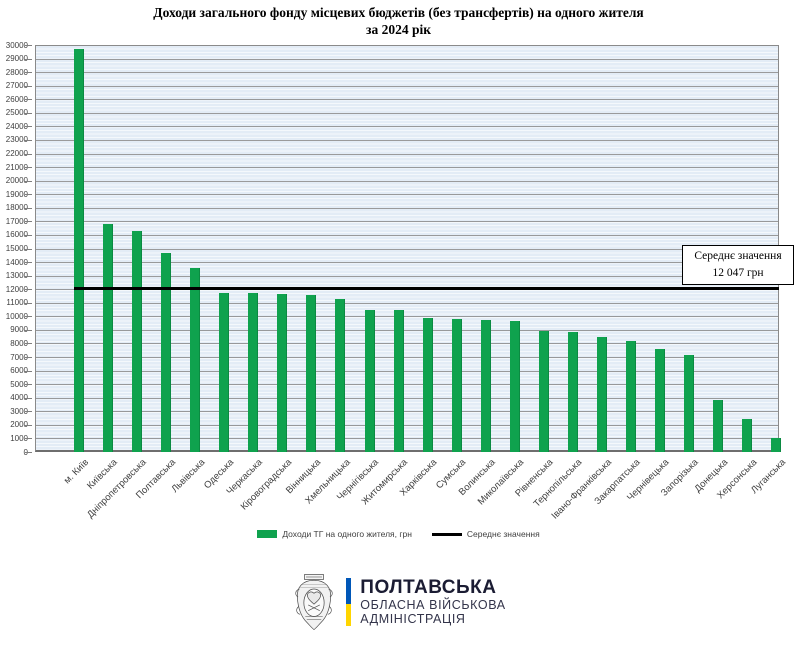 Image resolution: width=797 pixels, height=648 pixels. What do you see at coordinates (349, 602) in the screenshot?
I see `flag-bar-icon` at bounding box center [349, 602].